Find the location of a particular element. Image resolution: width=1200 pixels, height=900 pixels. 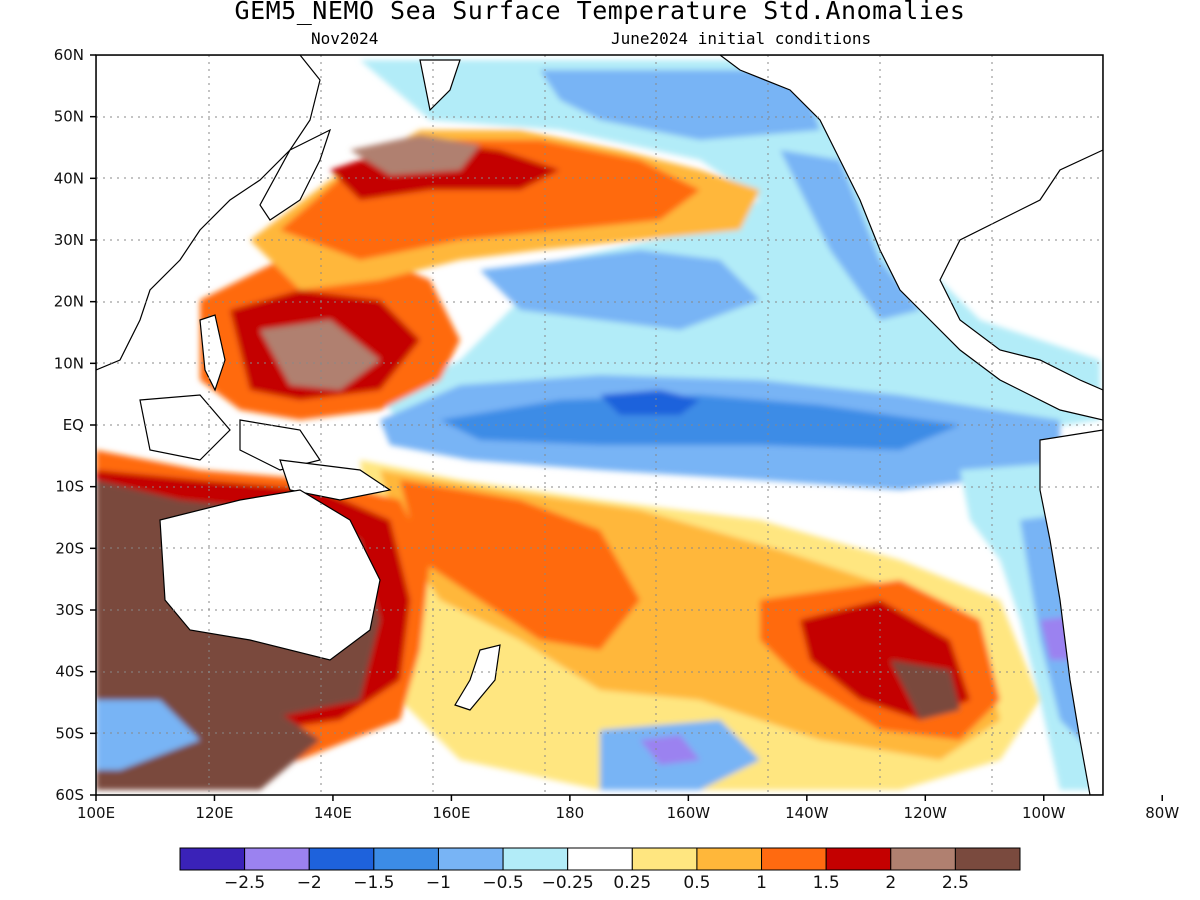

lon-label: 120W is located at coordinates (926, 813).